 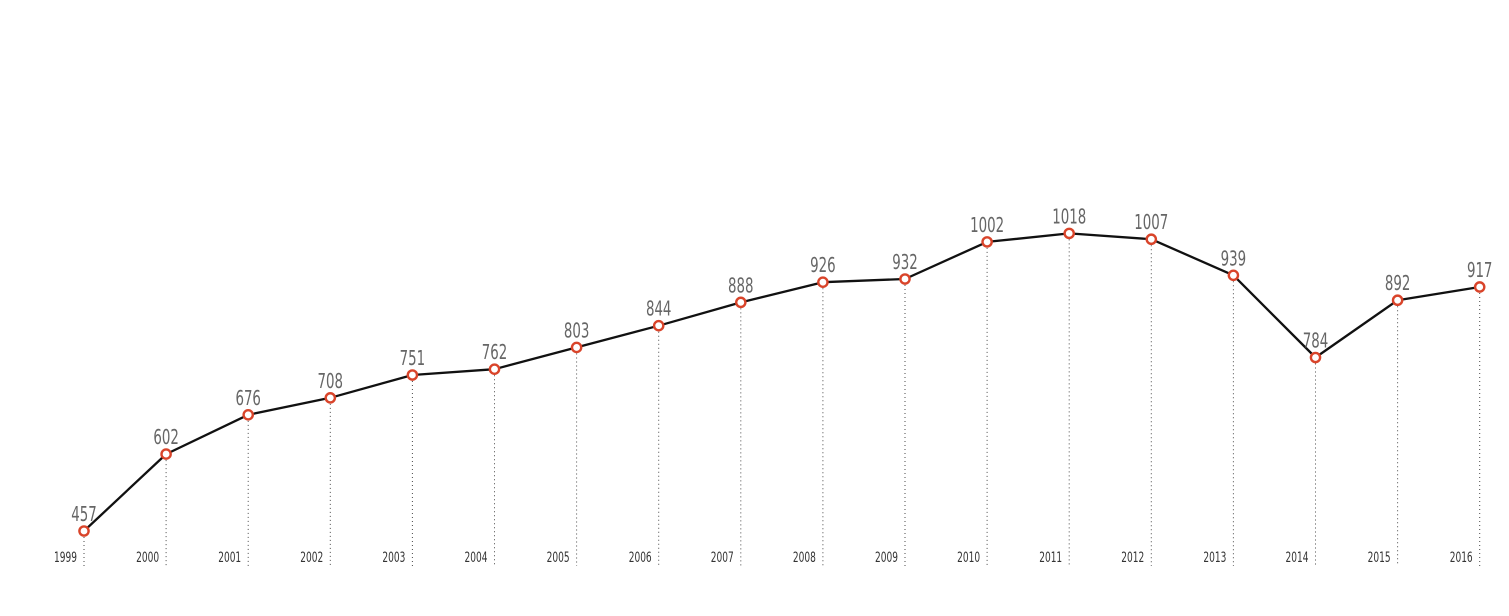 I want to click on data-label: 892, so click(x=1398, y=283).